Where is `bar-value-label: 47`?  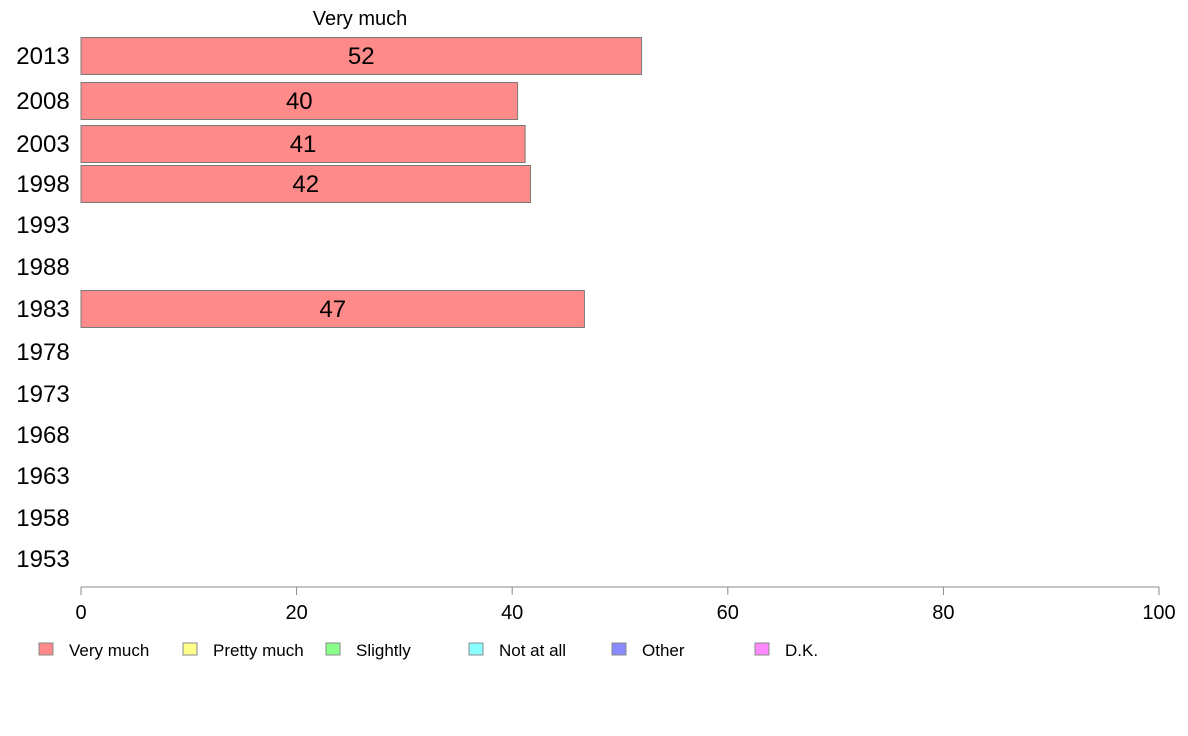 bar-value-label: 47 is located at coordinates (332, 309).